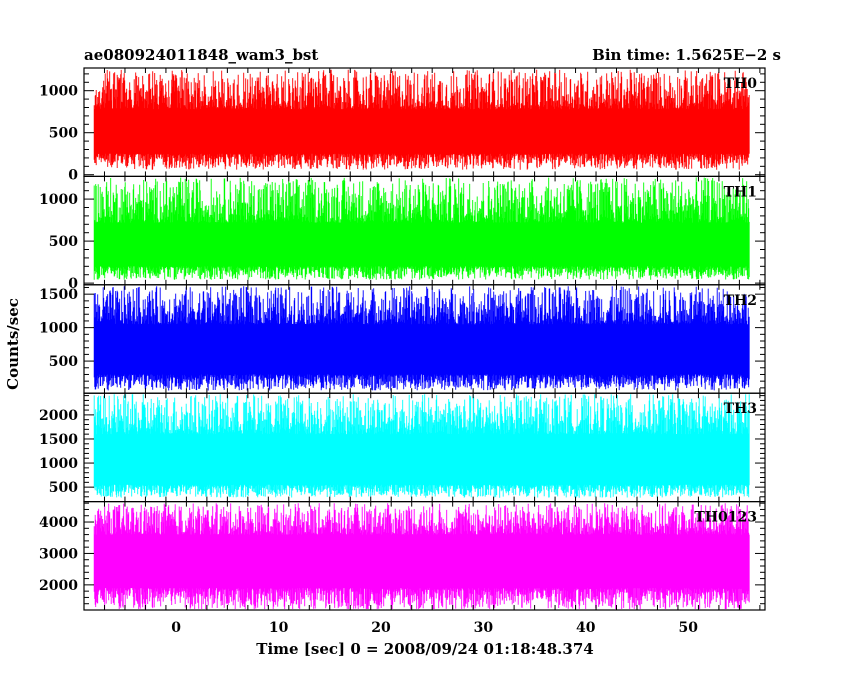  What do you see at coordinates (740, 409) in the screenshot?
I see `series-label-th3: TH3` at bounding box center [740, 409].